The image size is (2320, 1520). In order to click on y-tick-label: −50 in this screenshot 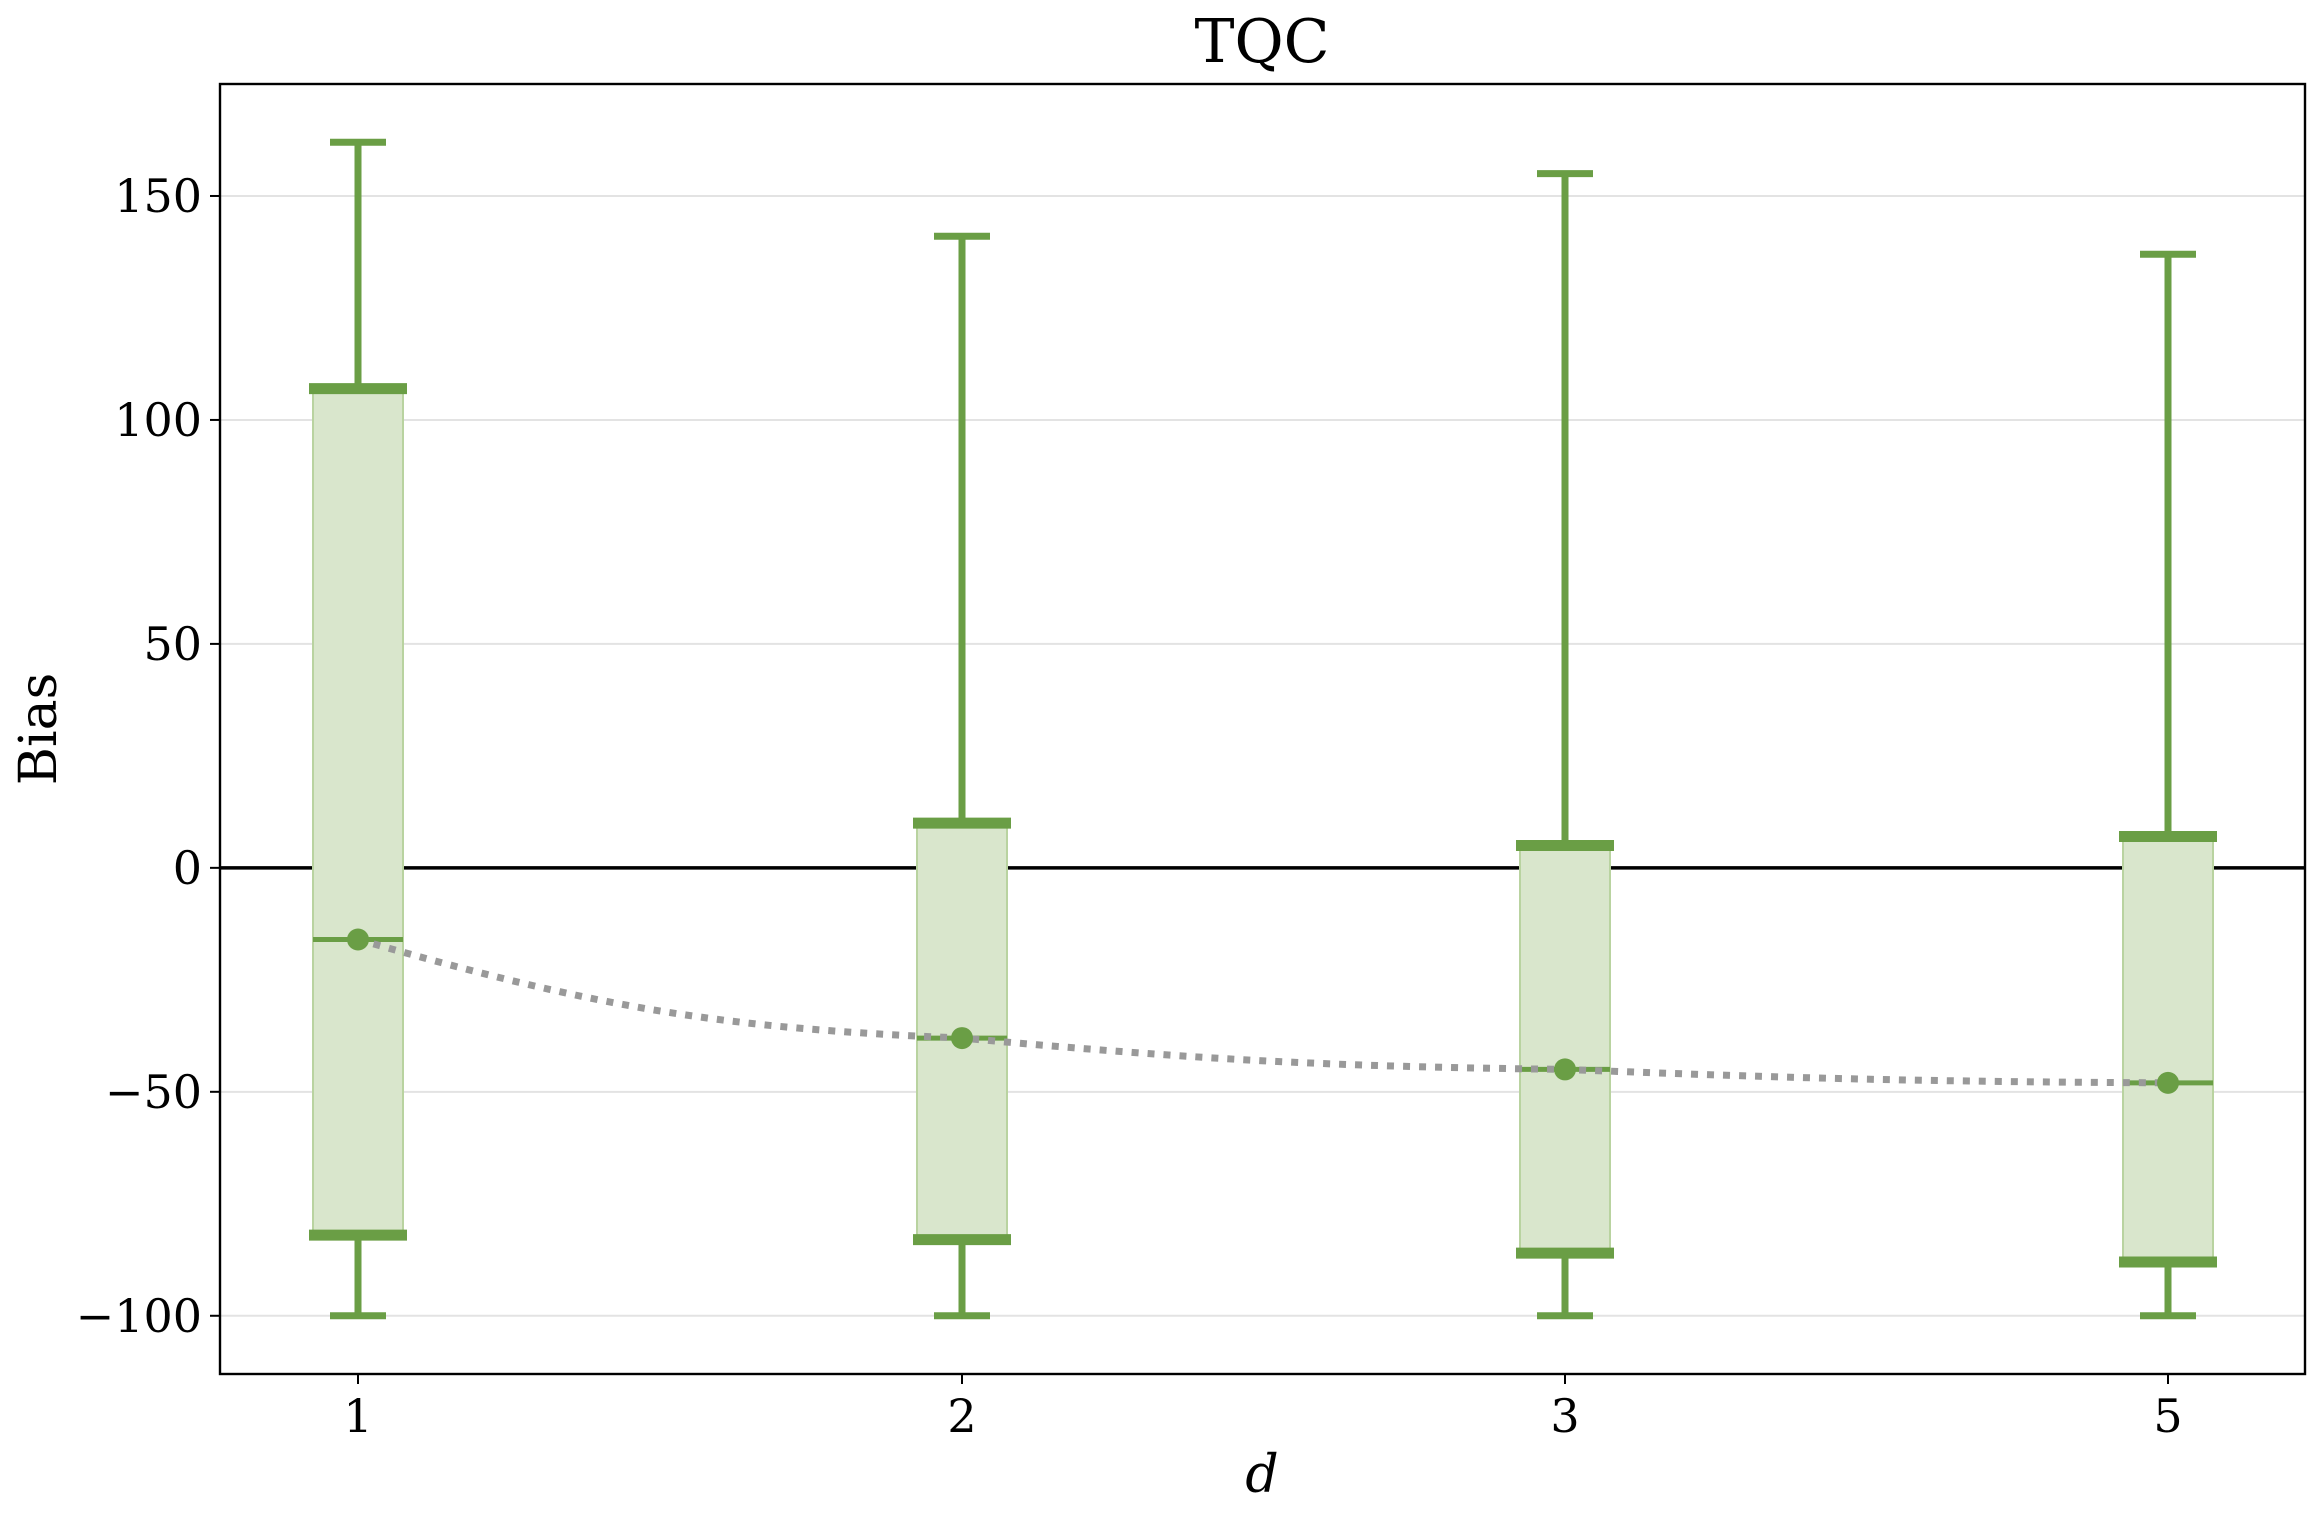, I will do `click(153, 1092)`.